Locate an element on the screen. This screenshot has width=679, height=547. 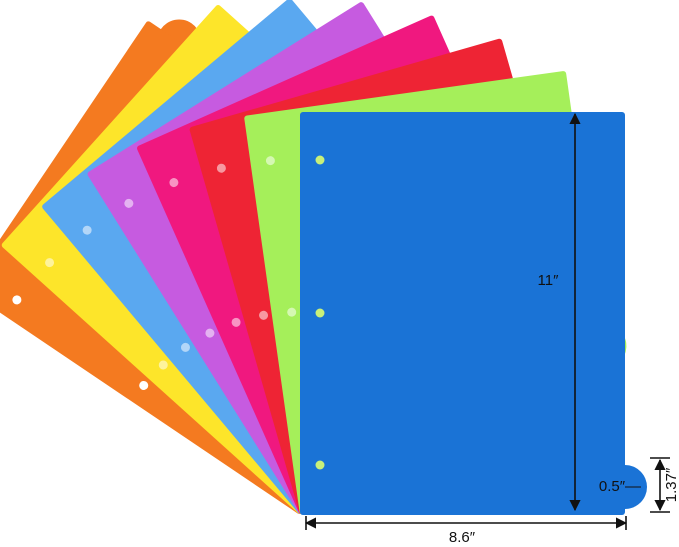
width-label: 8.6″ is located at coordinates (462, 537).